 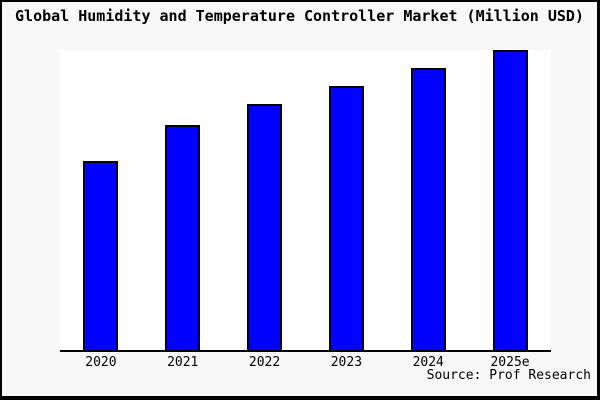 I want to click on bar-2023, so click(x=346, y=218).